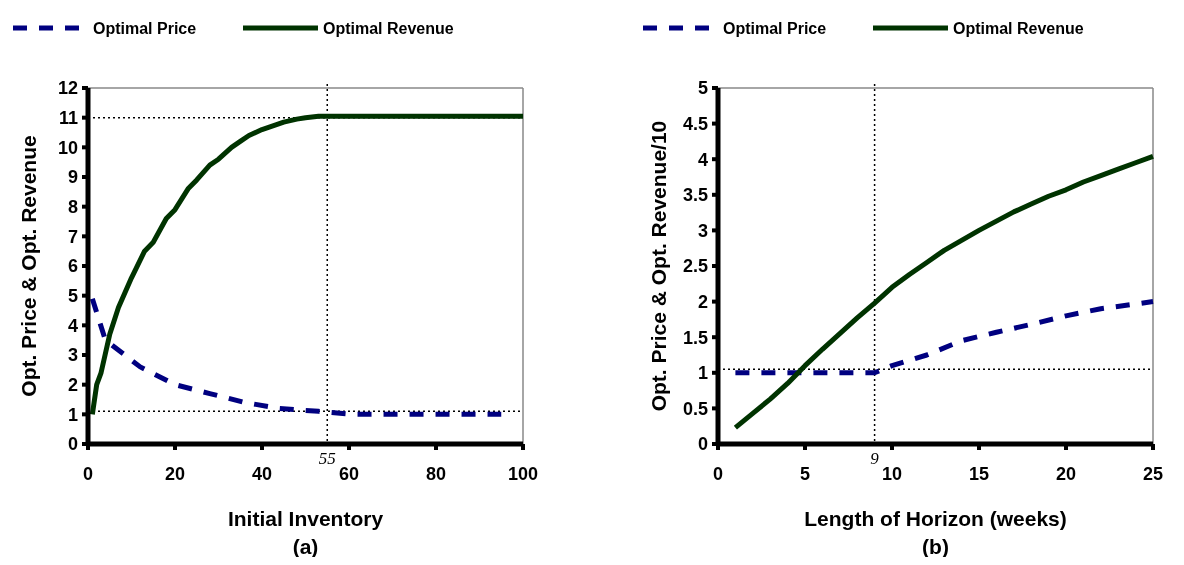  What do you see at coordinates (892, 474) in the screenshot?
I see `x-tick-label: 10` at bounding box center [892, 474].